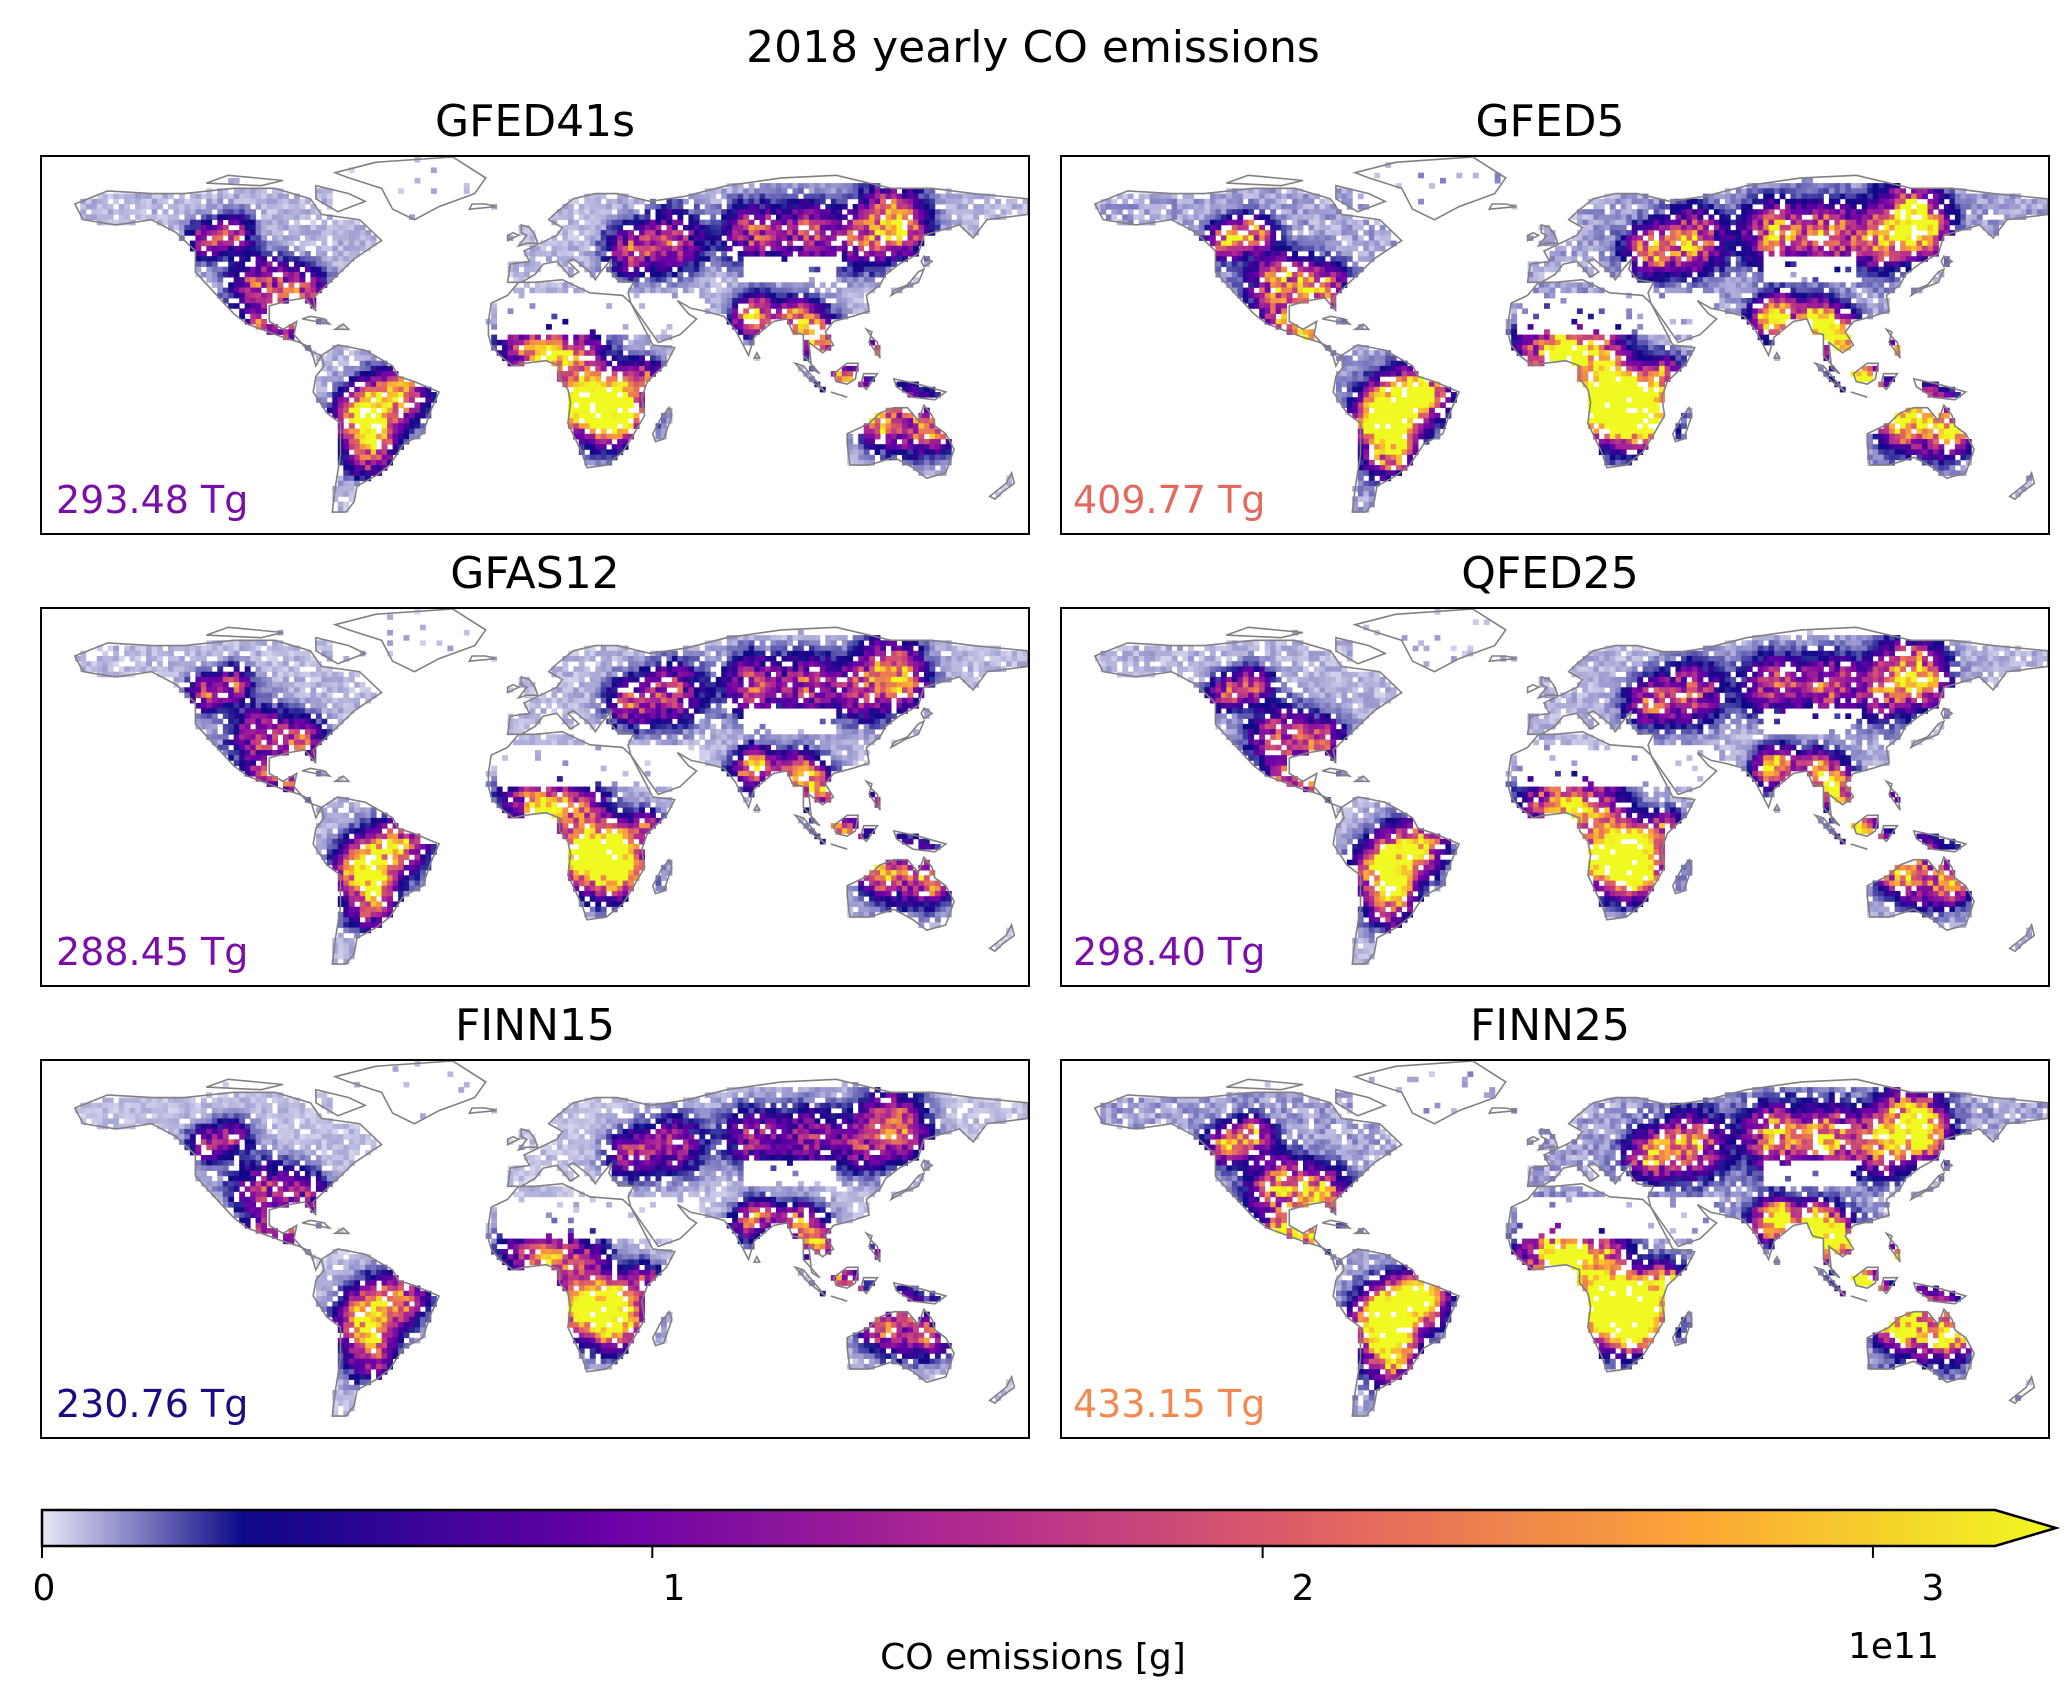 The width and height of the screenshot is (2066, 1697). I want to click on figure-title: 2018 yearly CO emissions, so click(1033, 47).